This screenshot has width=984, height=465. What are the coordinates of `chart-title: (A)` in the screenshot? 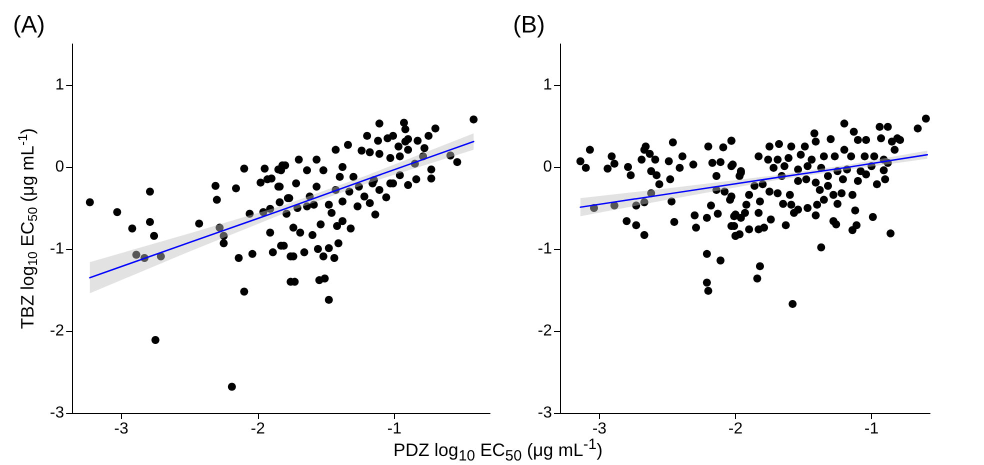 It's located at (29, 25).